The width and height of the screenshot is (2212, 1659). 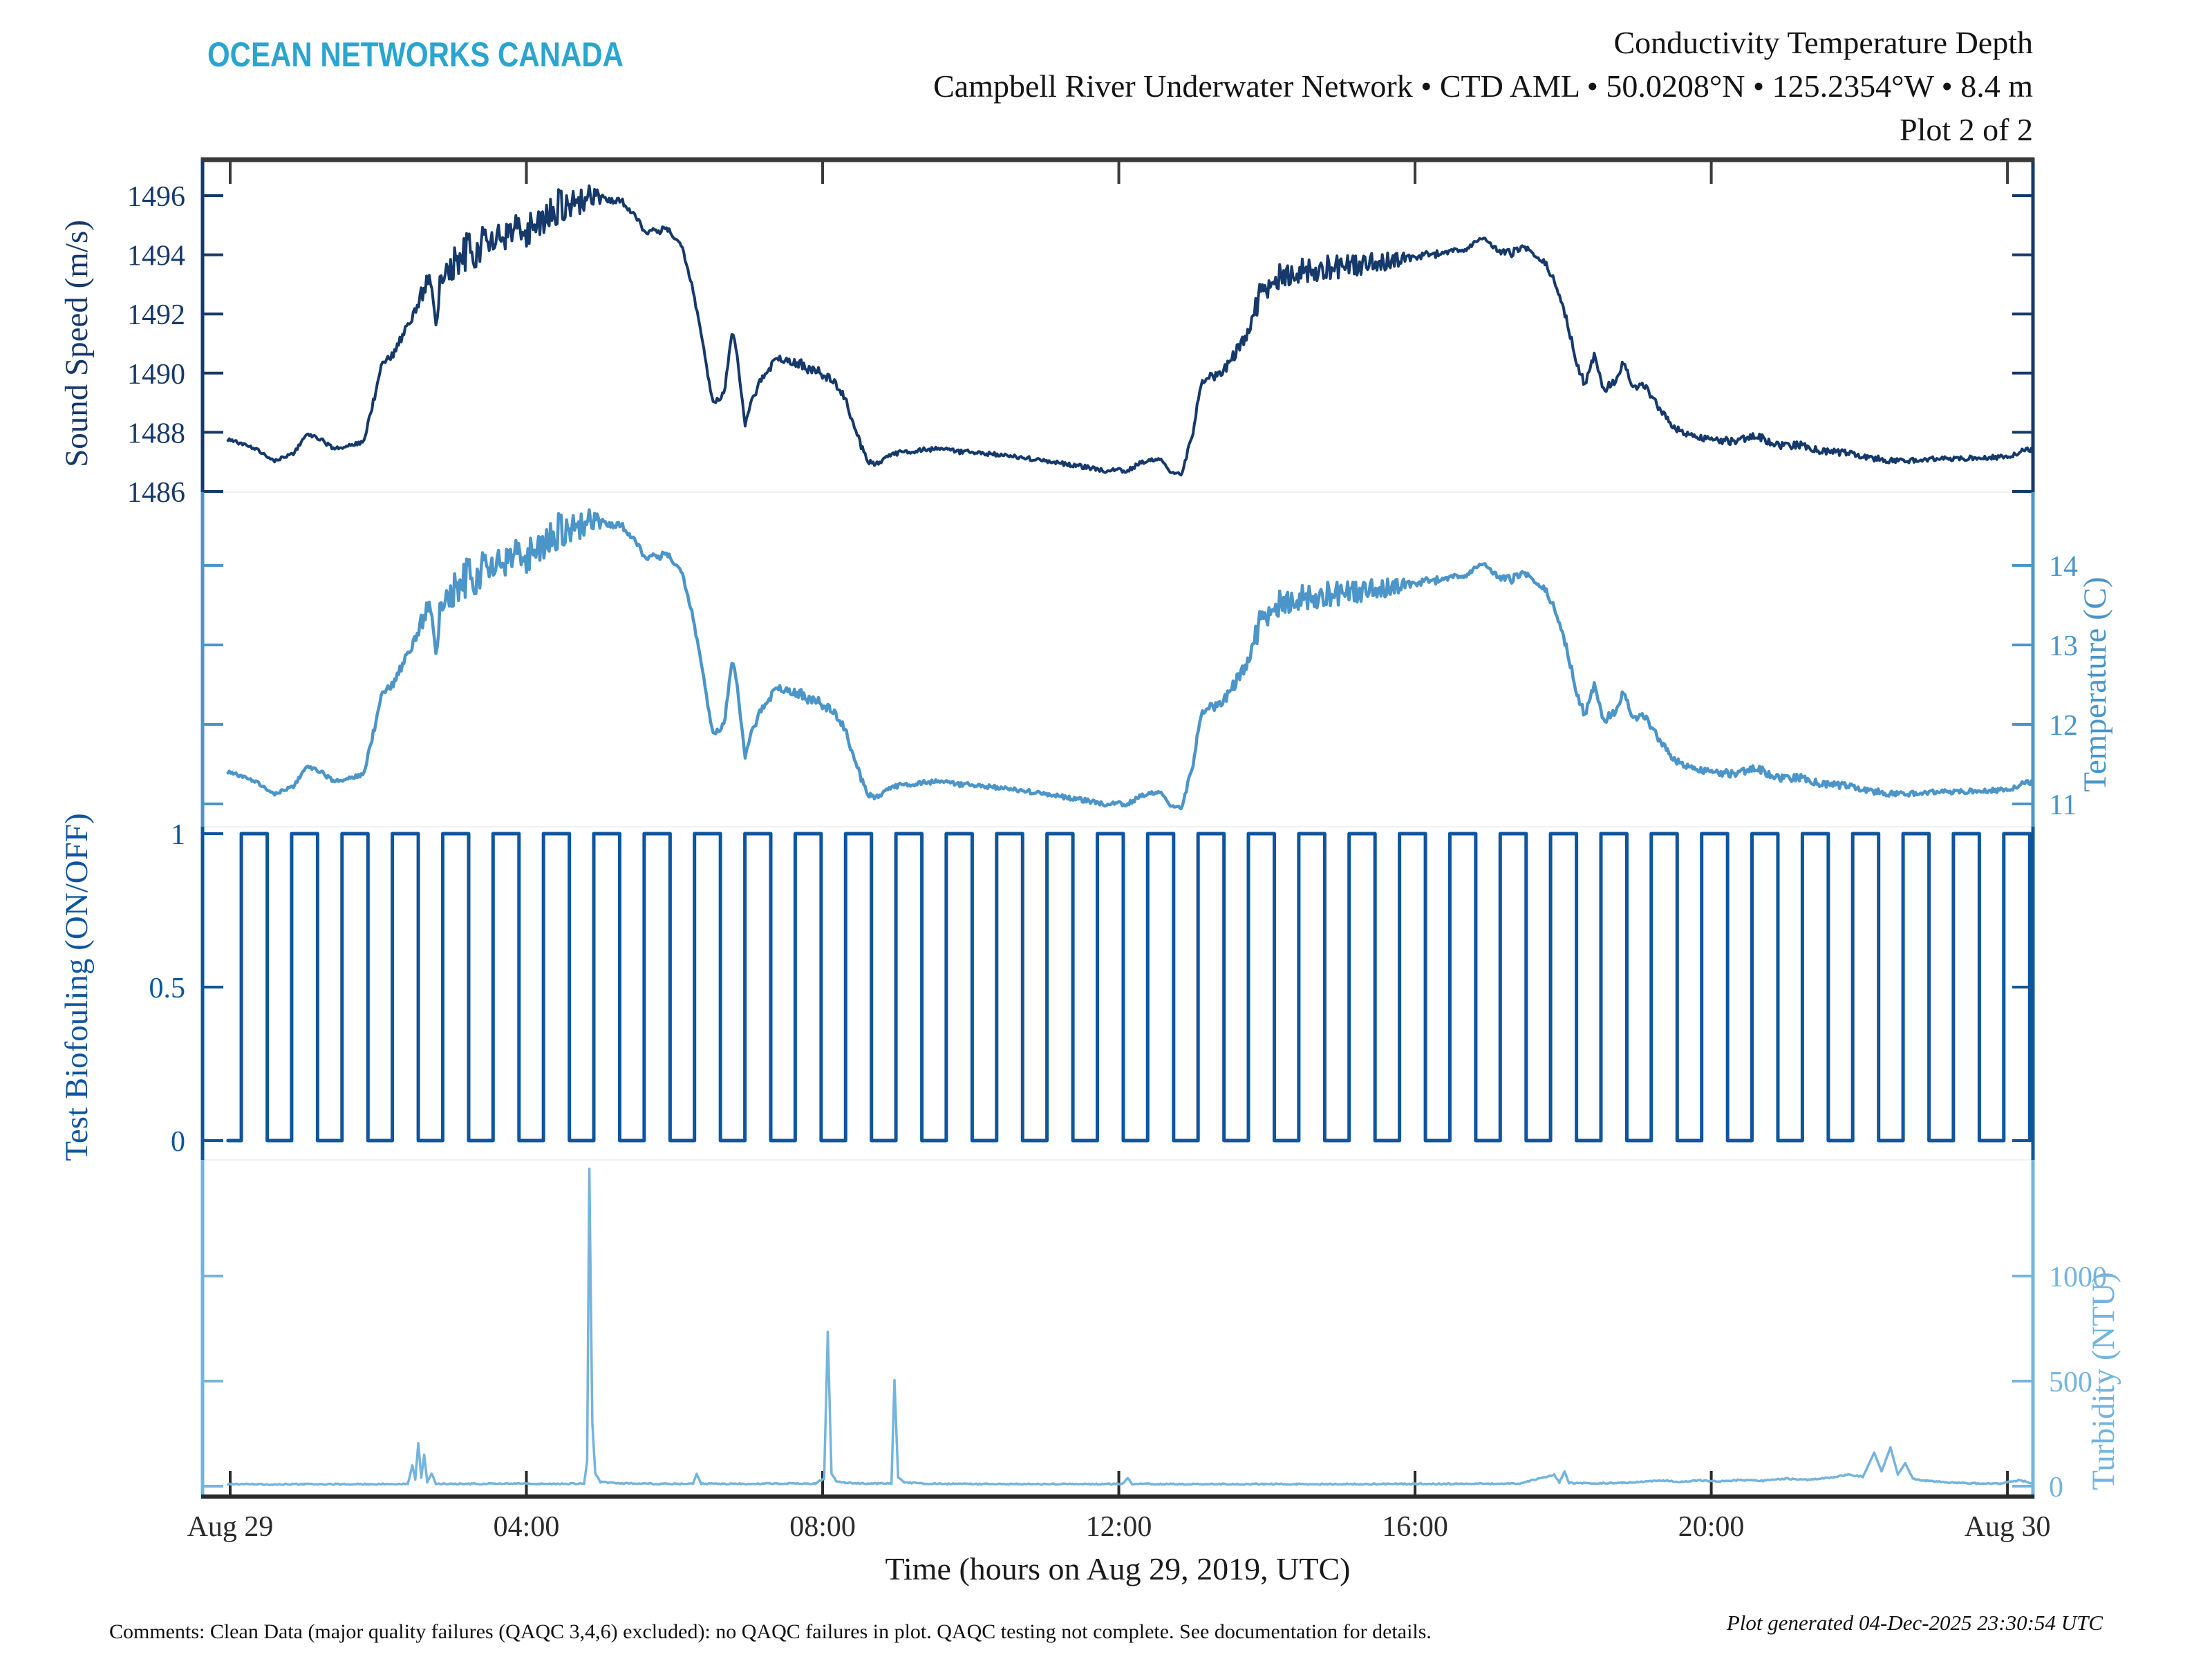 I want to click on tick-label: Temperature (C), so click(x=2095, y=684).